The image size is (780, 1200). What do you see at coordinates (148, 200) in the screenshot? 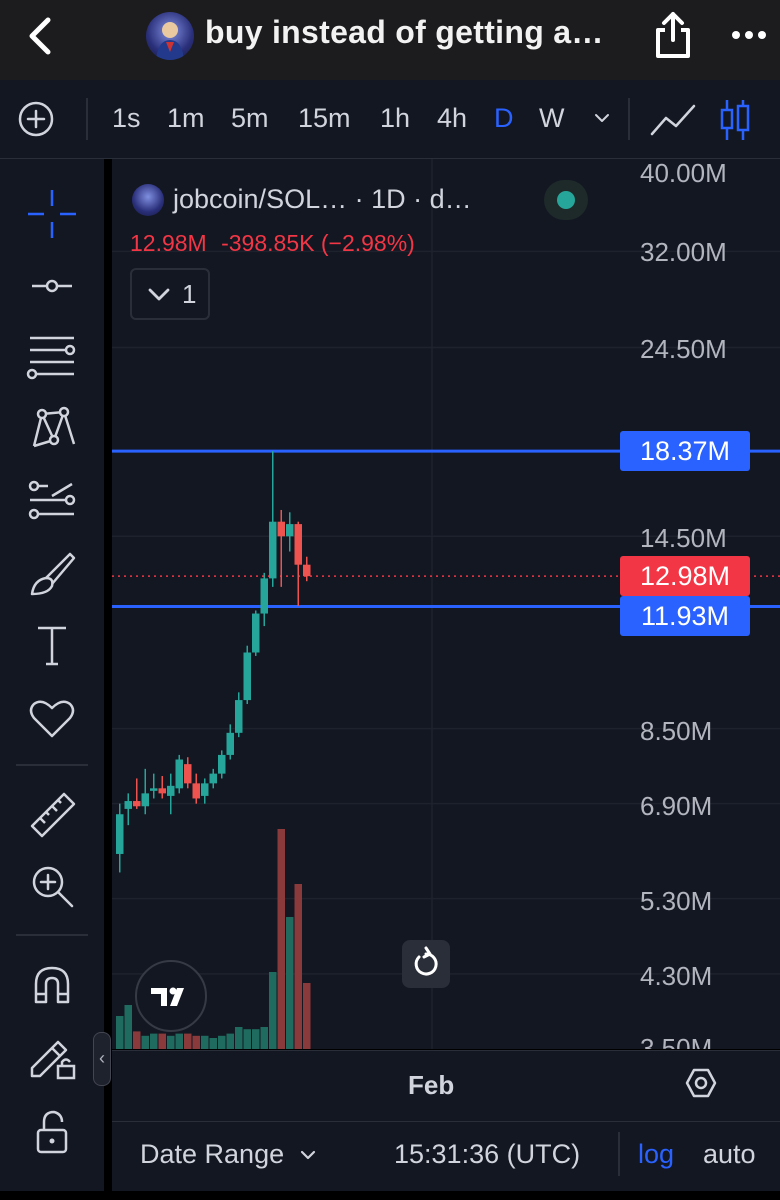
I see `symbol-avatar` at bounding box center [148, 200].